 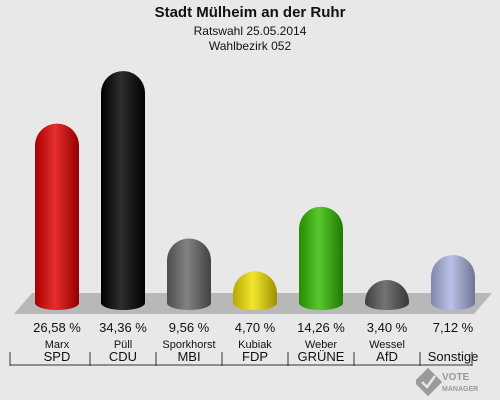 What do you see at coordinates (255, 356) in the screenshot?
I see `party-label: FDP` at bounding box center [255, 356].